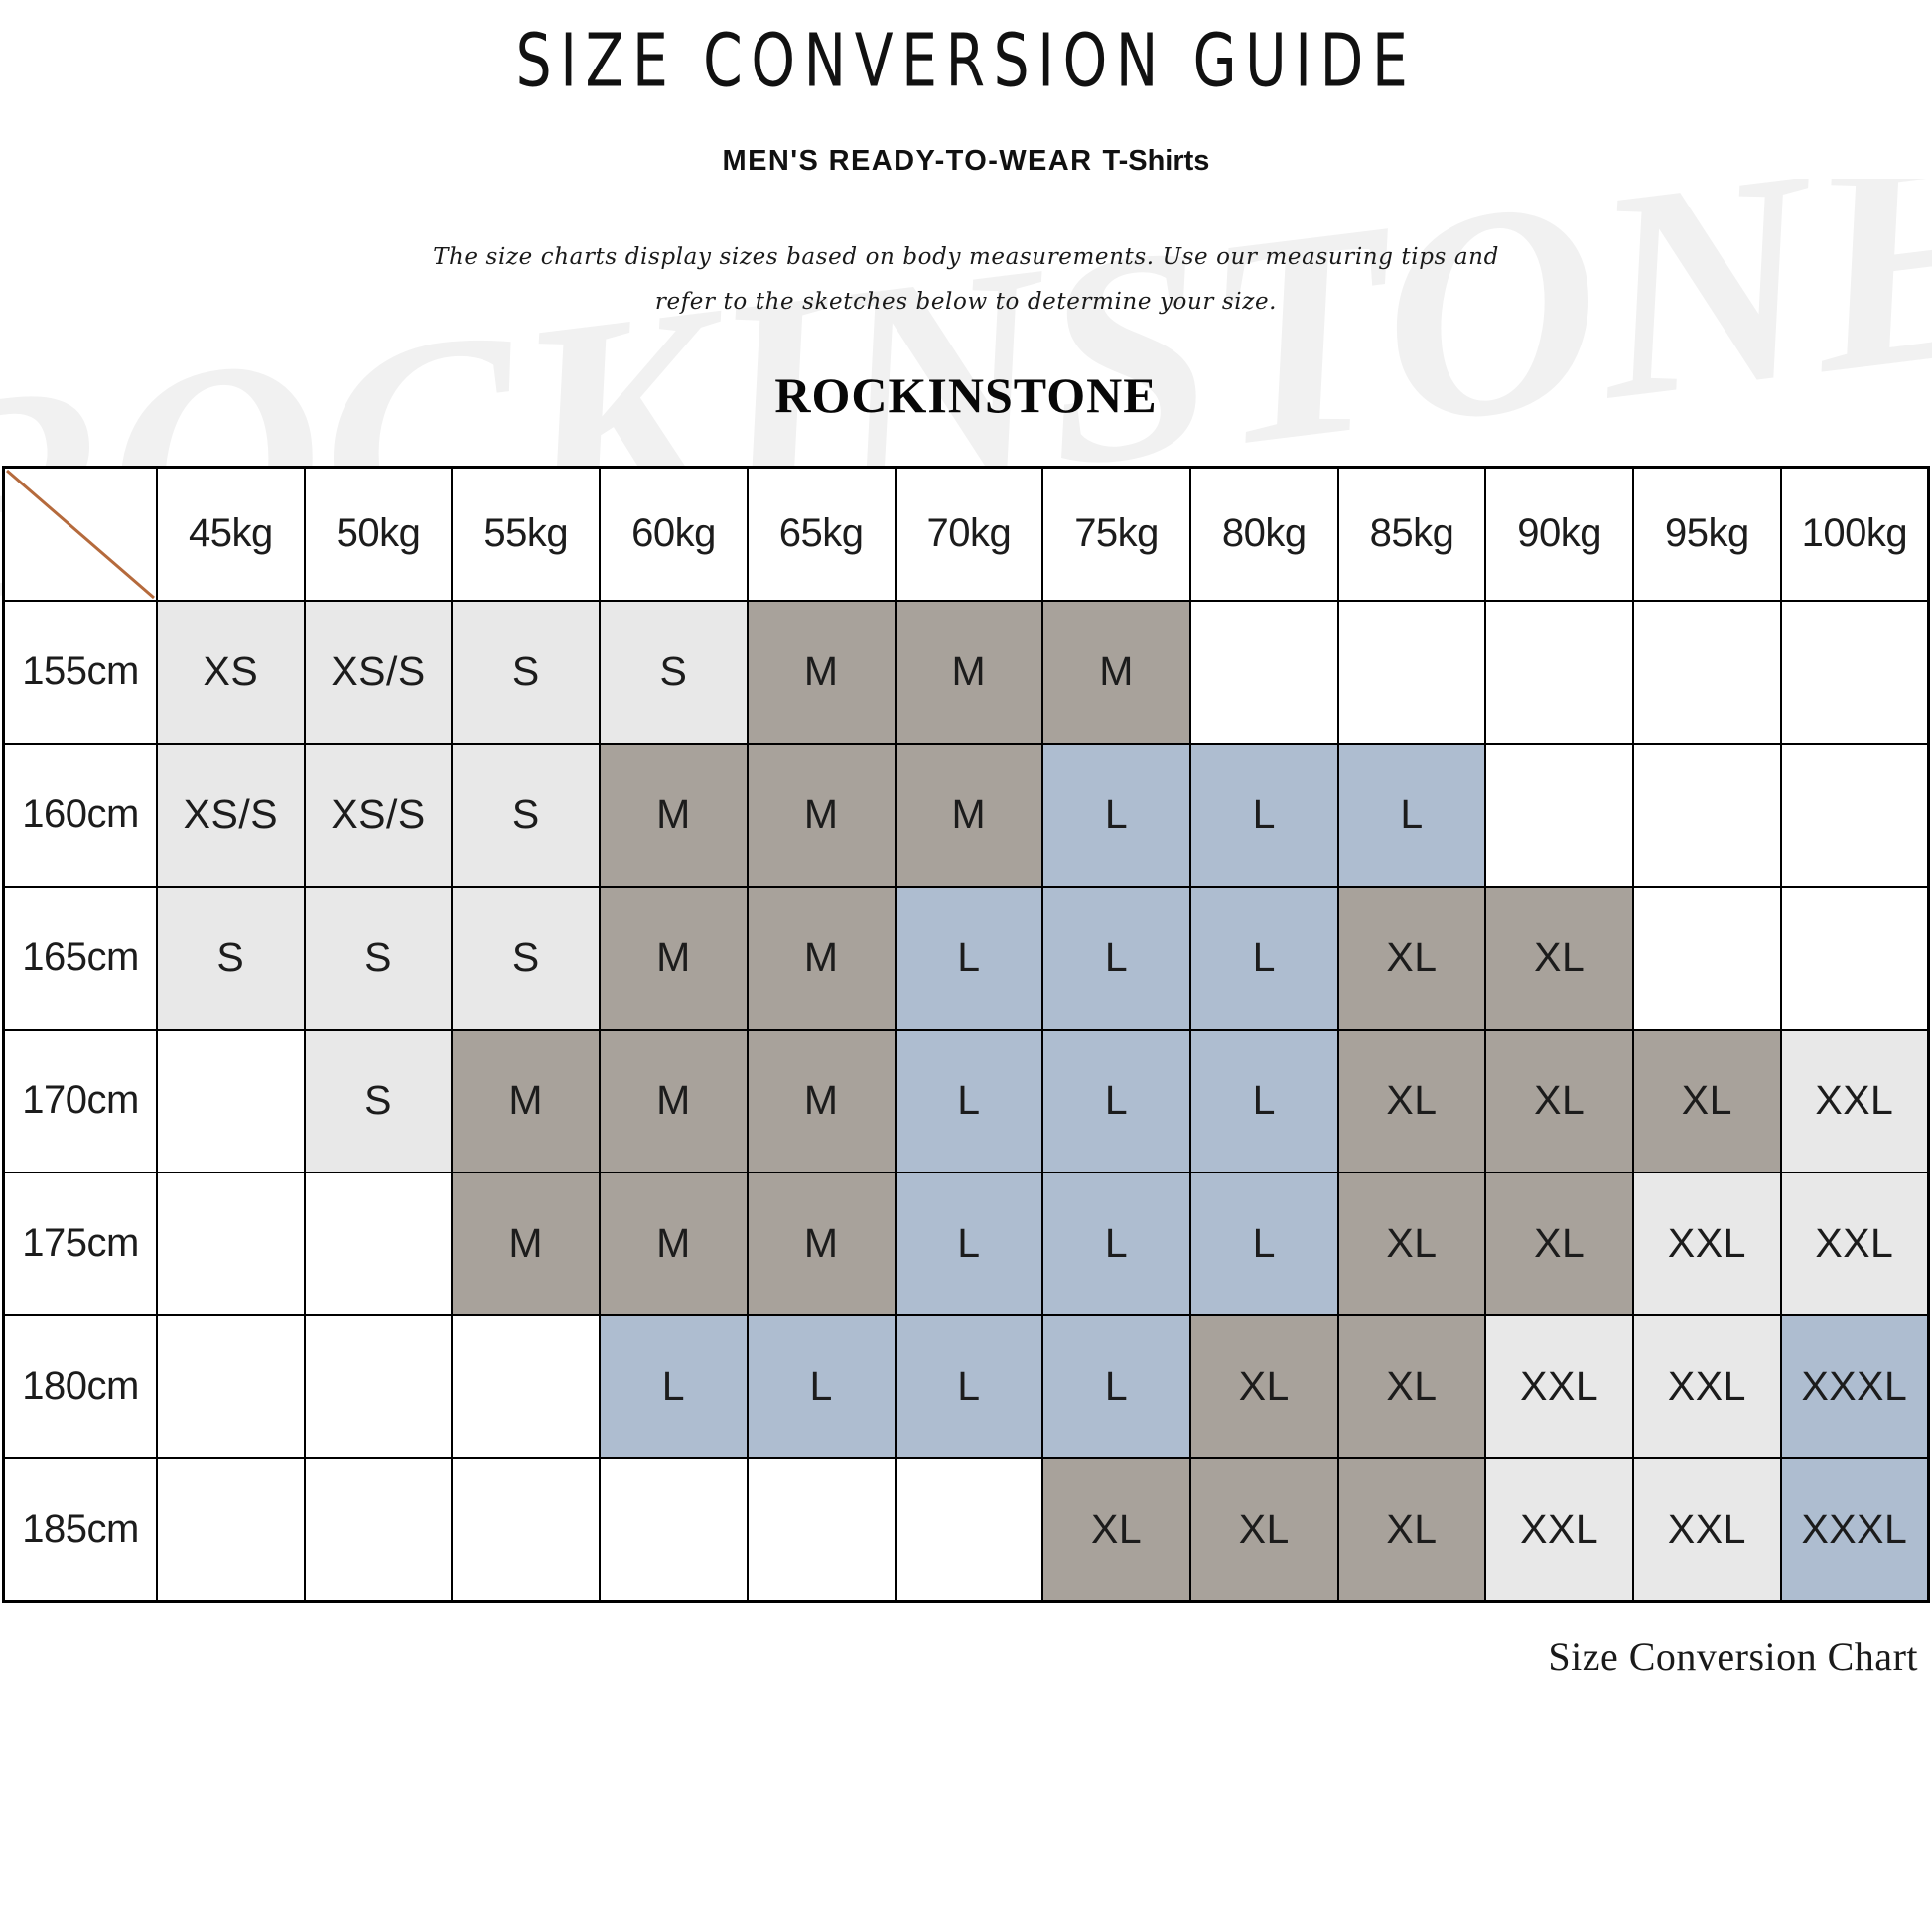 The image size is (1932, 1932). Describe the element at coordinates (907, 161) in the screenshot. I see `category-primary-label: MEN'S READY-TO-WEAR` at that location.